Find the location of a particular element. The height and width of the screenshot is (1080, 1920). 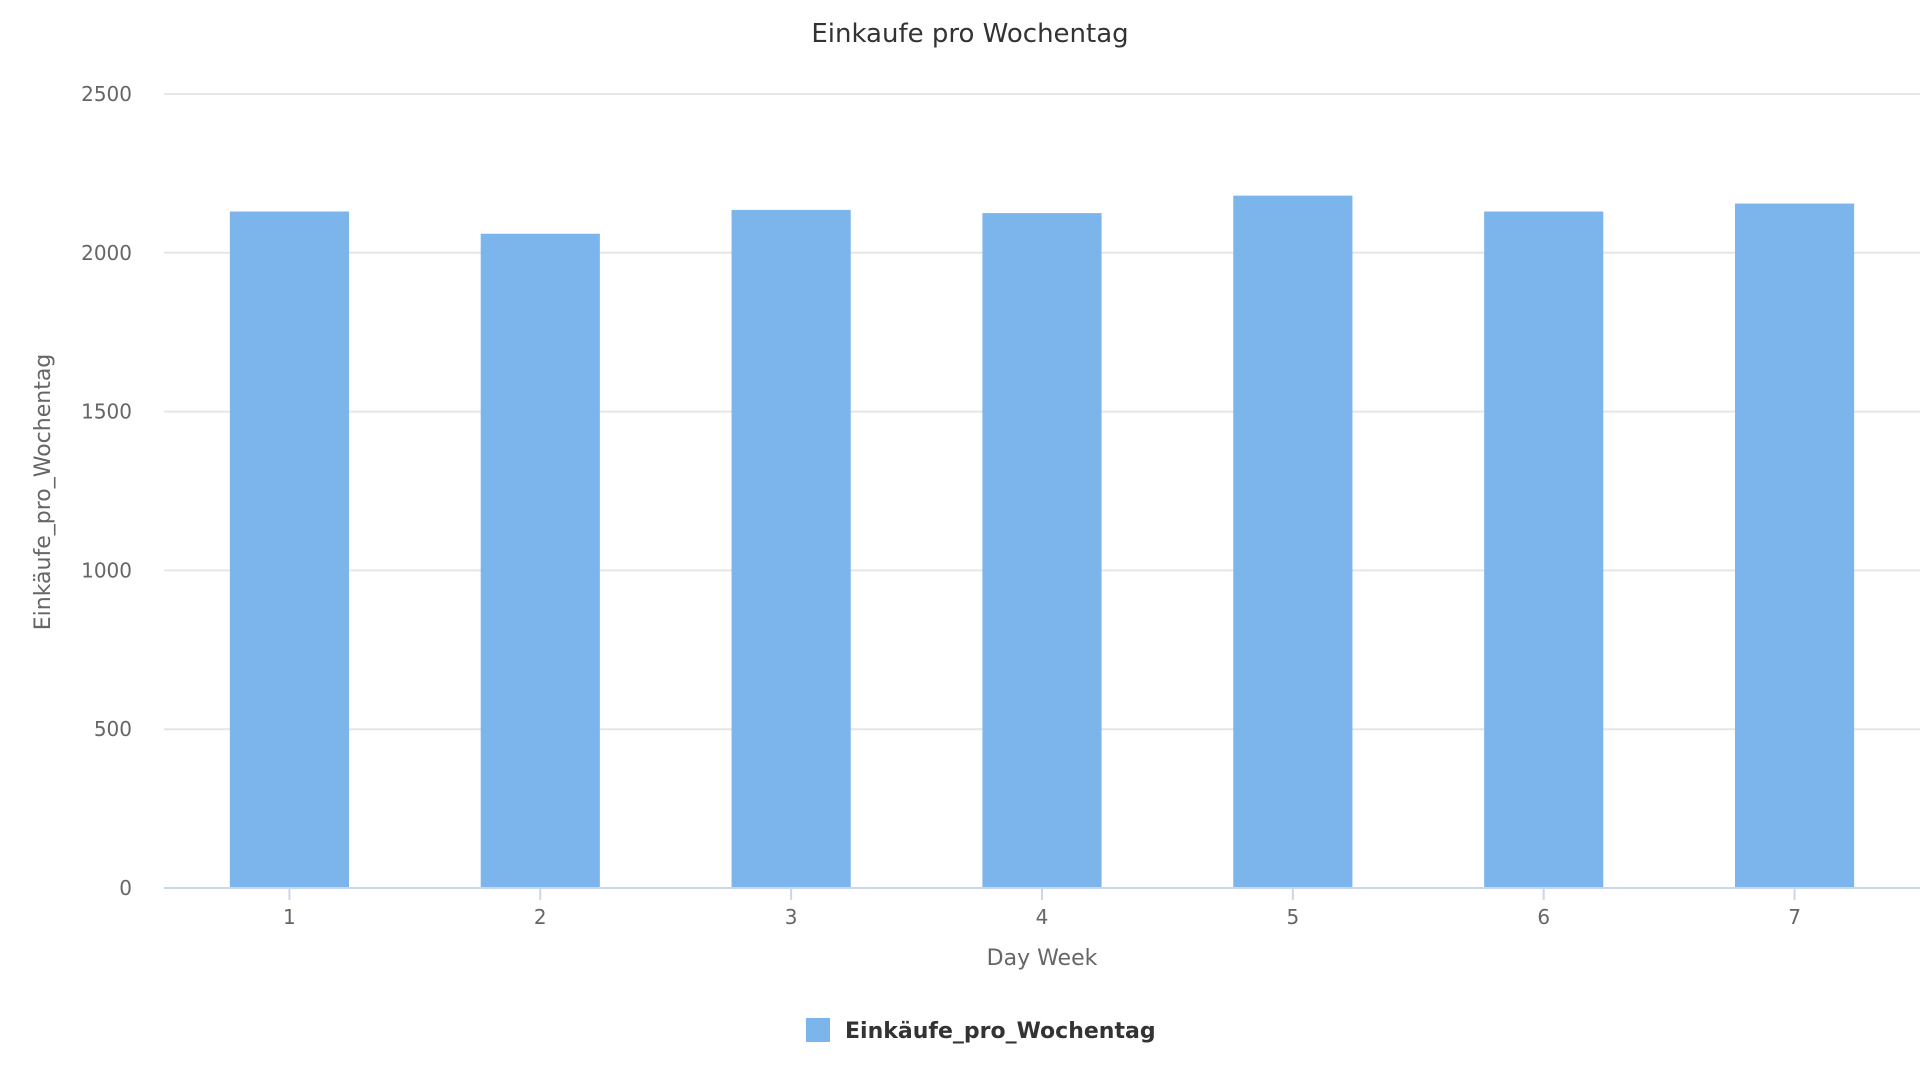

legend: Einkäufe_pro_Wochentag is located at coordinates (981, 1031).